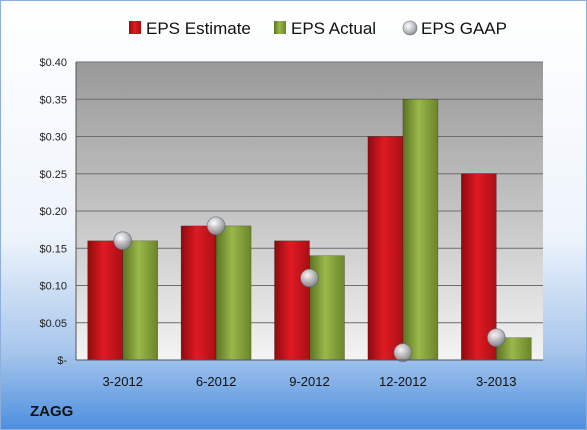 This screenshot has height=430, width=587. I want to click on y-tick-label: $0.20, so click(53, 212).